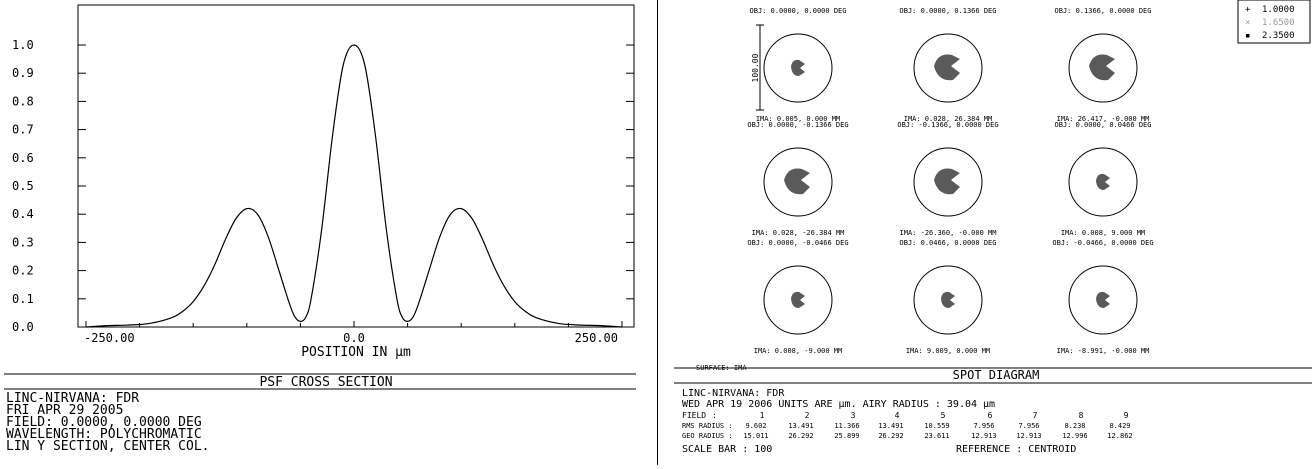 This screenshot has width=1314, height=469. Describe the element at coordinates (948, 119) in the screenshot. I see `spot-ima-label: IMA: 0.028, 26.384 MM` at that location.